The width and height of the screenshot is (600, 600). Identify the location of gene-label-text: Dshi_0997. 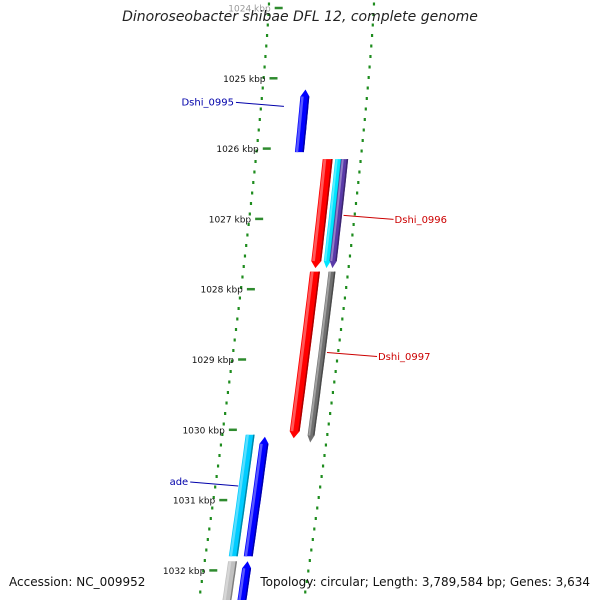
(404, 357).